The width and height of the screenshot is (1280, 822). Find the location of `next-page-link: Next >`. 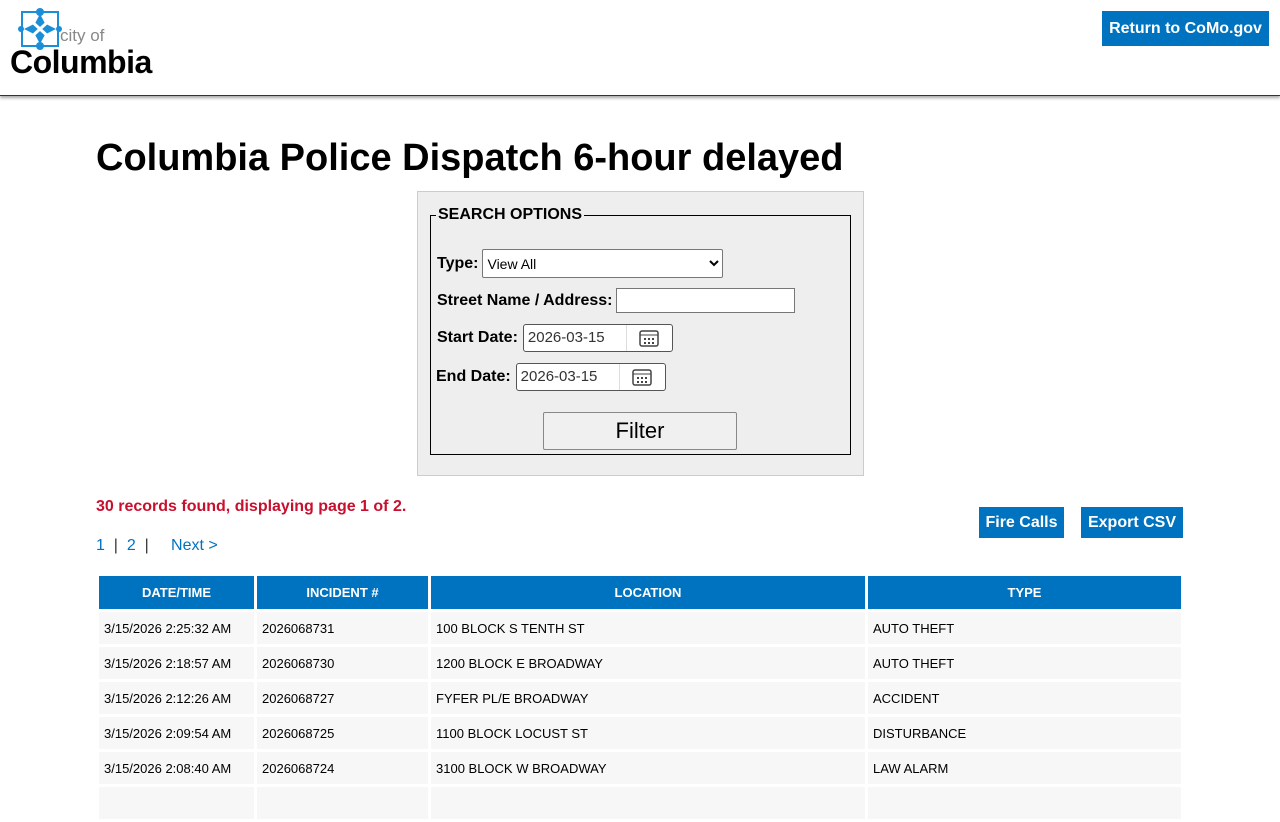

next-page-link: Next > is located at coordinates (194, 545).